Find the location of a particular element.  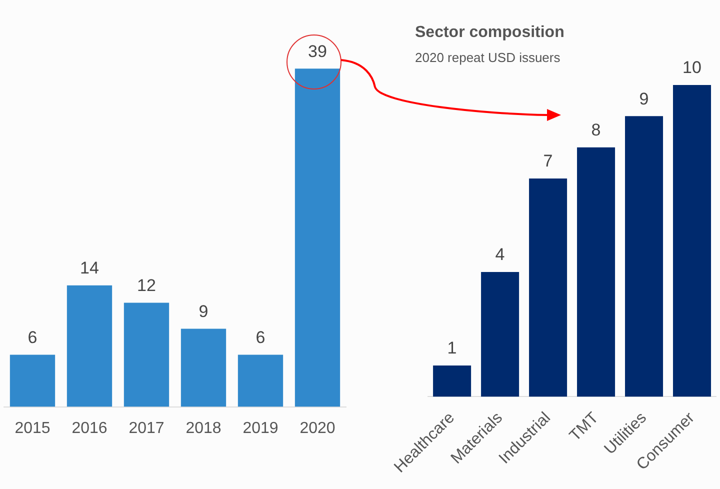

x-tick-label: 2018 is located at coordinates (204, 428).